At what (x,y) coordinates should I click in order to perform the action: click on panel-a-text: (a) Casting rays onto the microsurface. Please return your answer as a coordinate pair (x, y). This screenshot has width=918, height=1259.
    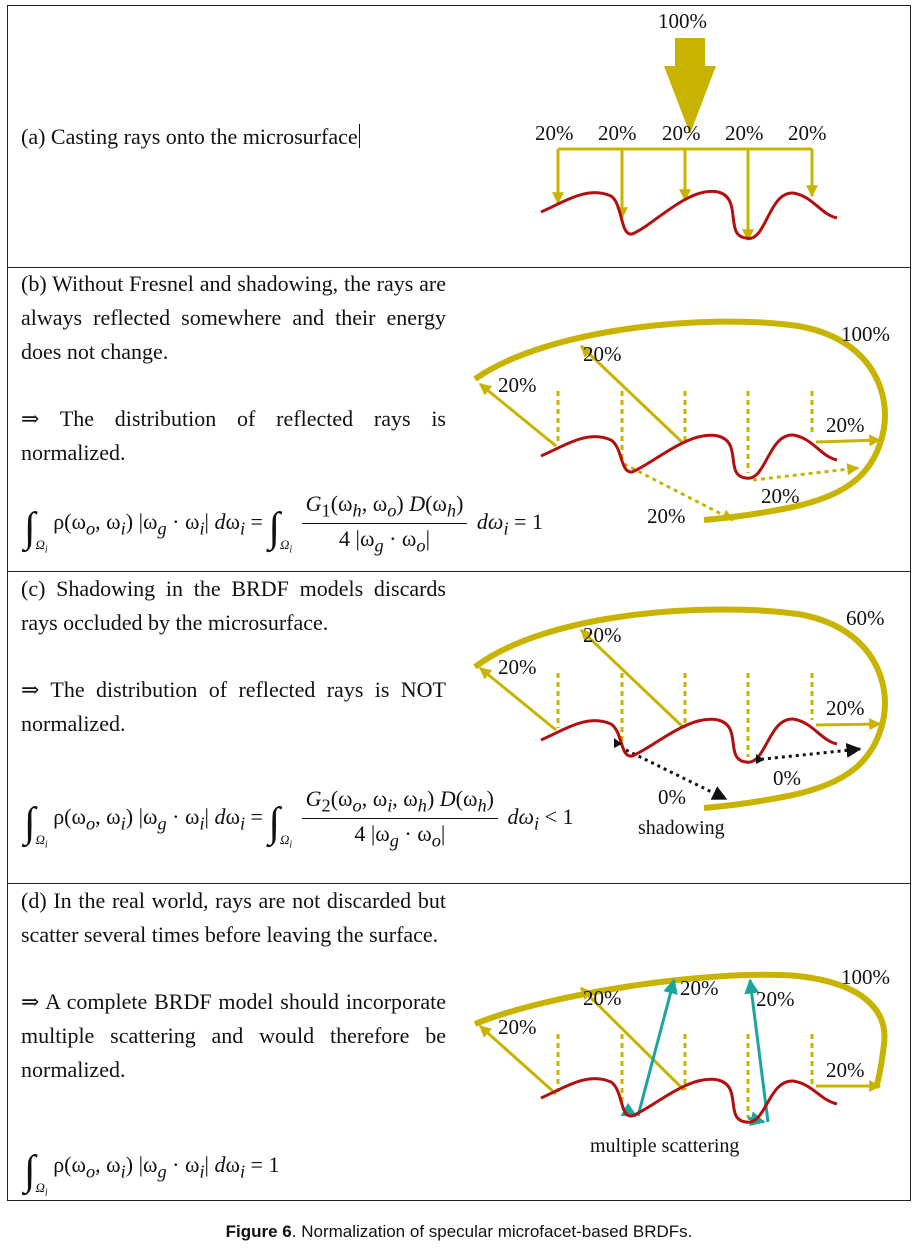
    Looking at the image, I should click on (233, 137).